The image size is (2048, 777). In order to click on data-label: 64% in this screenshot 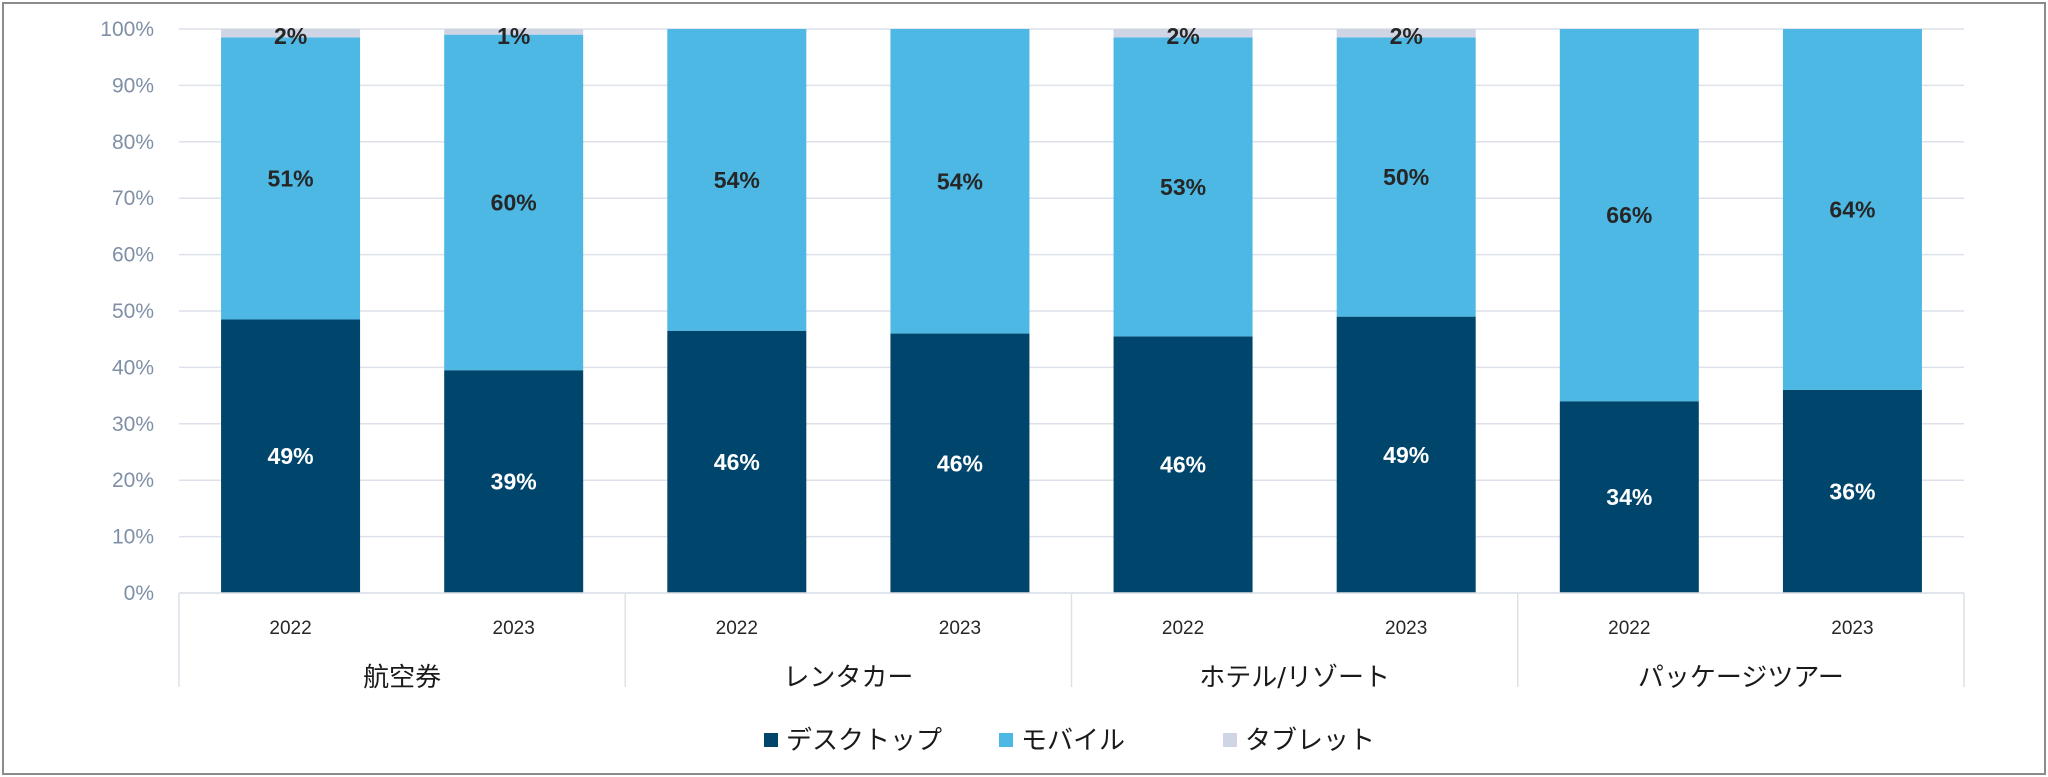, I will do `click(1852, 209)`.